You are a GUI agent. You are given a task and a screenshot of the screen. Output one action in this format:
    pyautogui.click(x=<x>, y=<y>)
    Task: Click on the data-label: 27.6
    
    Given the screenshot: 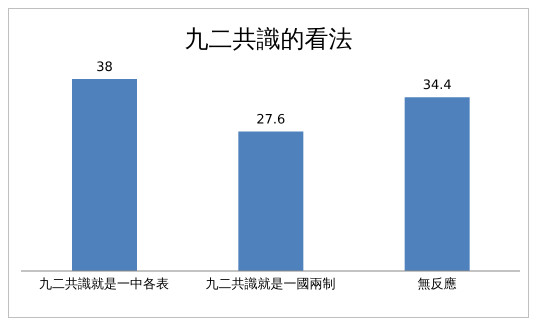 What is the action you would take?
    pyautogui.click(x=271, y=120)
    